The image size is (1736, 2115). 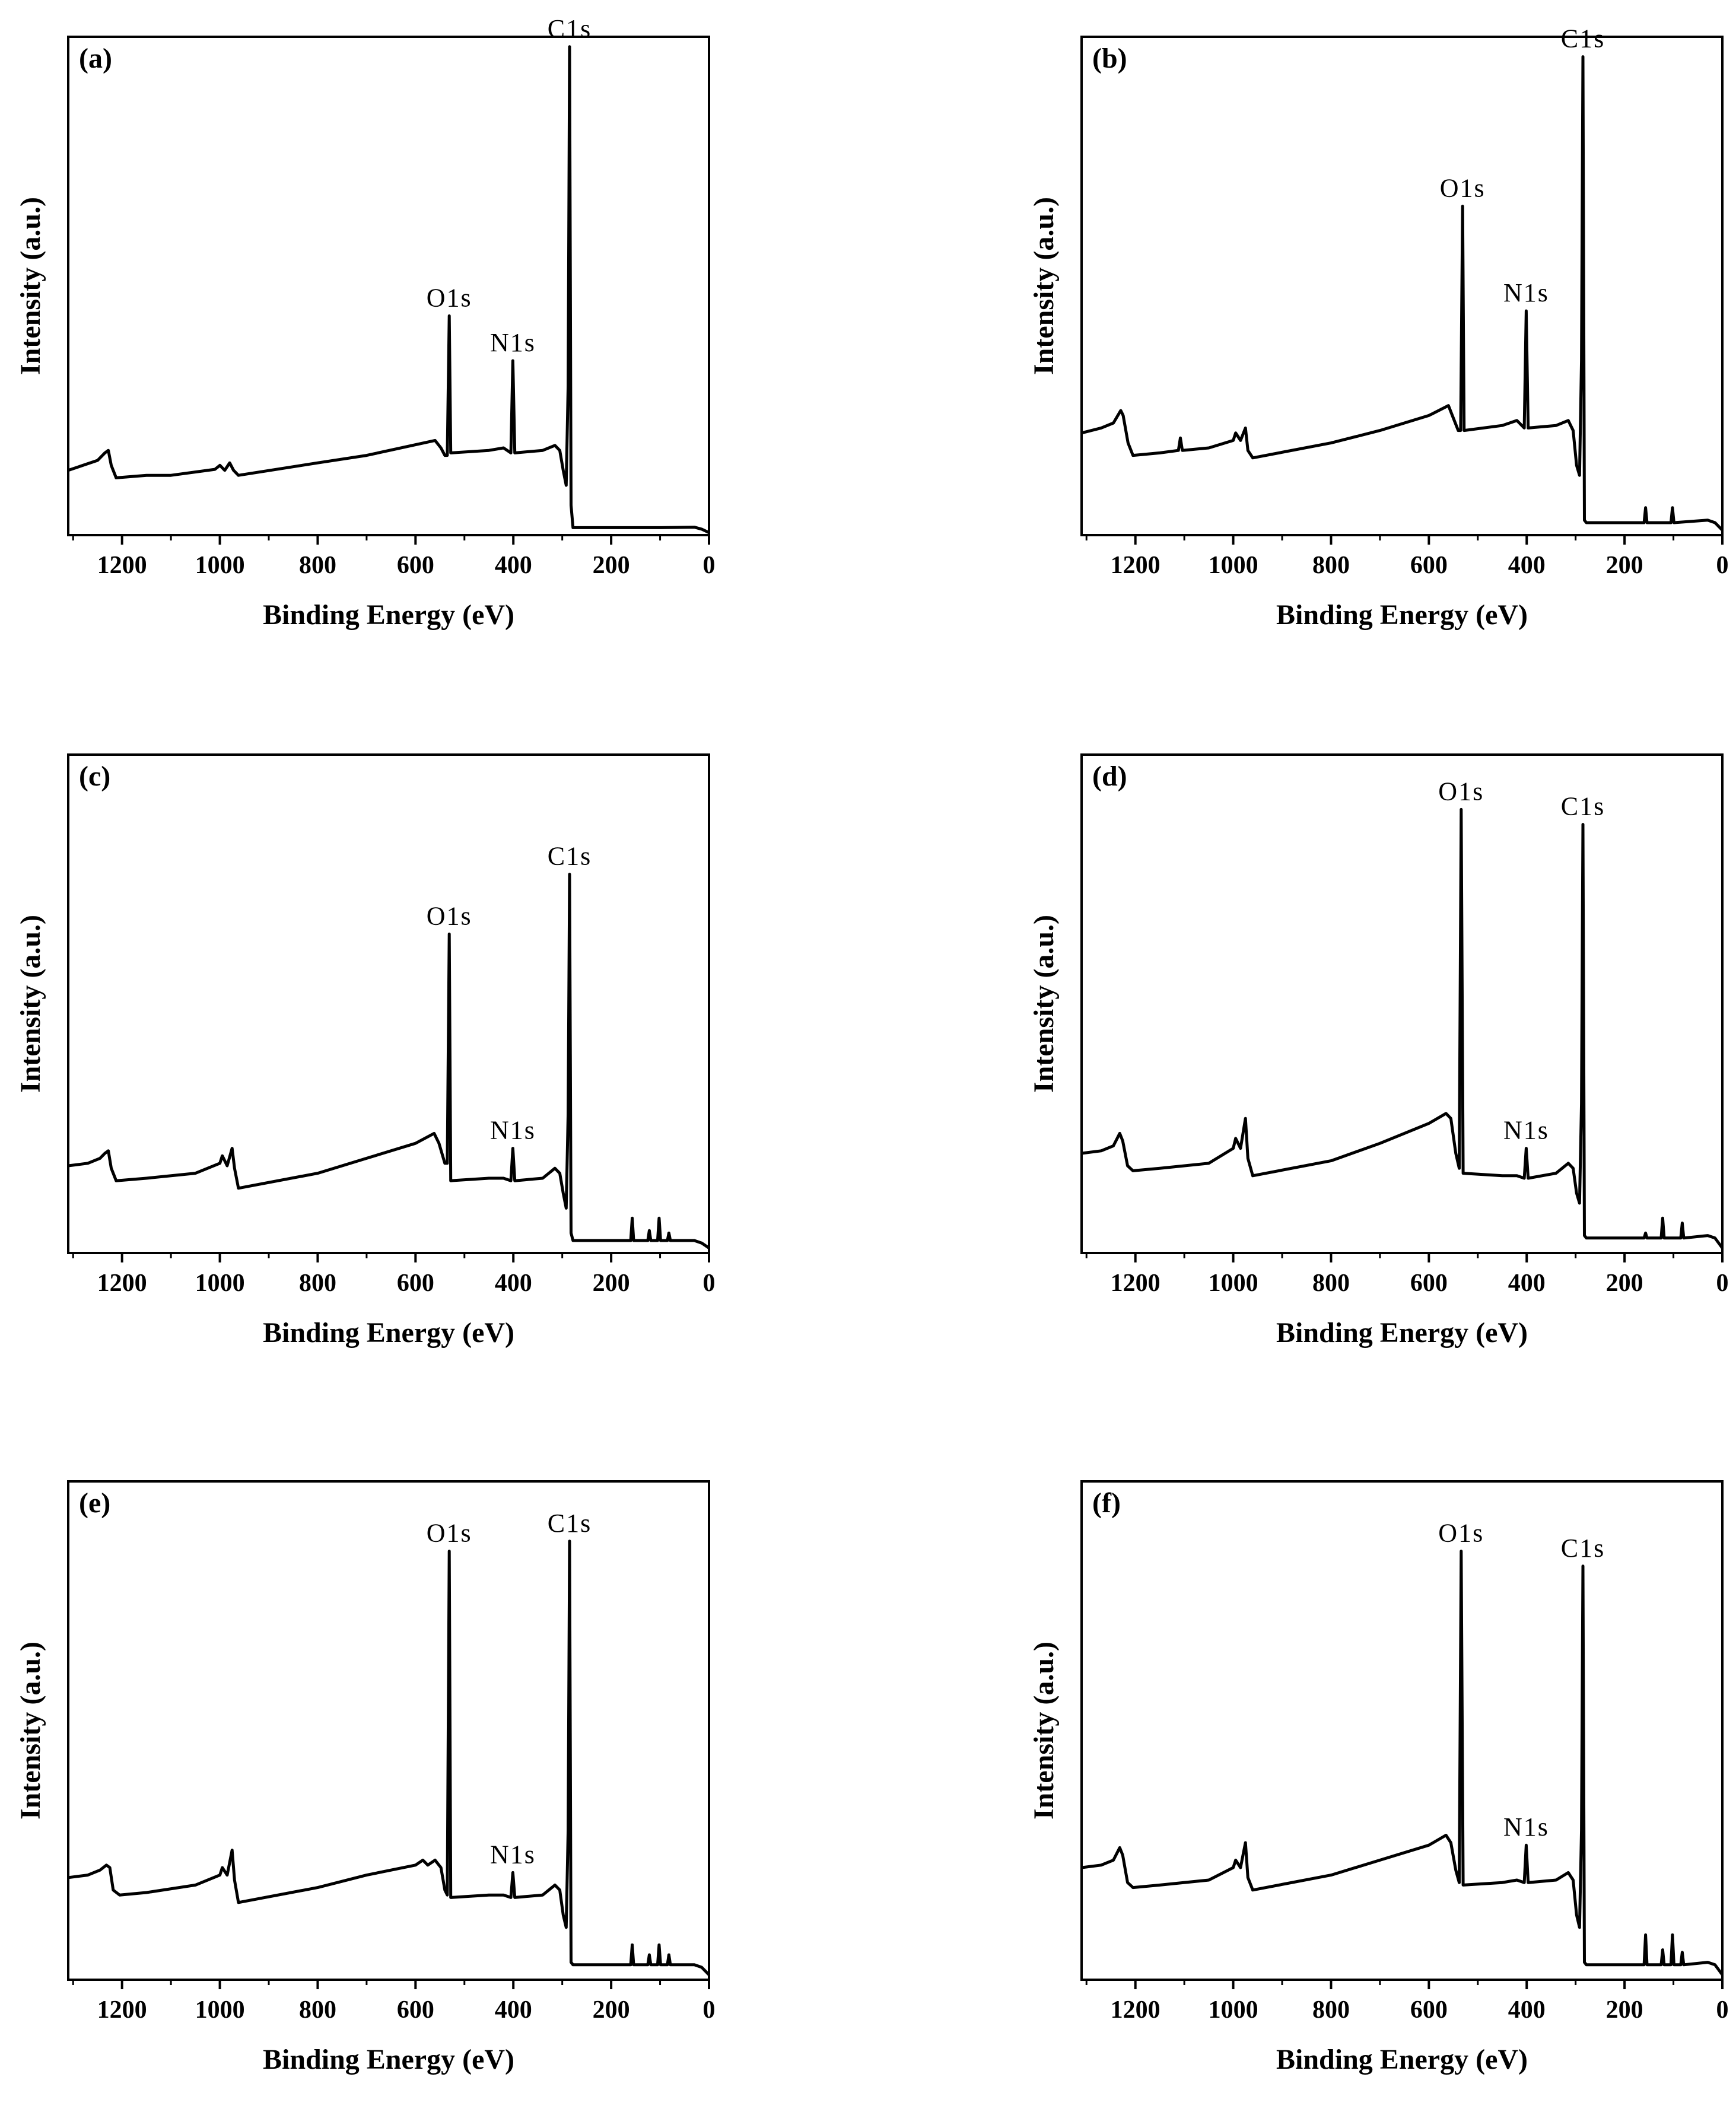 I want to click on panel-label: (c), so click(x=94, y=776).